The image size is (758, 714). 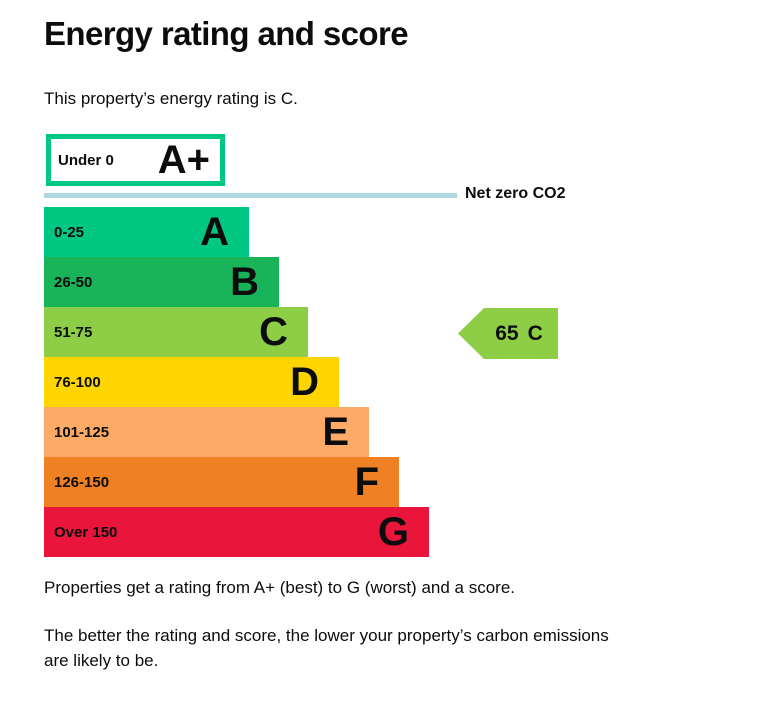 I want to click on band-d: 76-100 D, so click(x=191, y=382).